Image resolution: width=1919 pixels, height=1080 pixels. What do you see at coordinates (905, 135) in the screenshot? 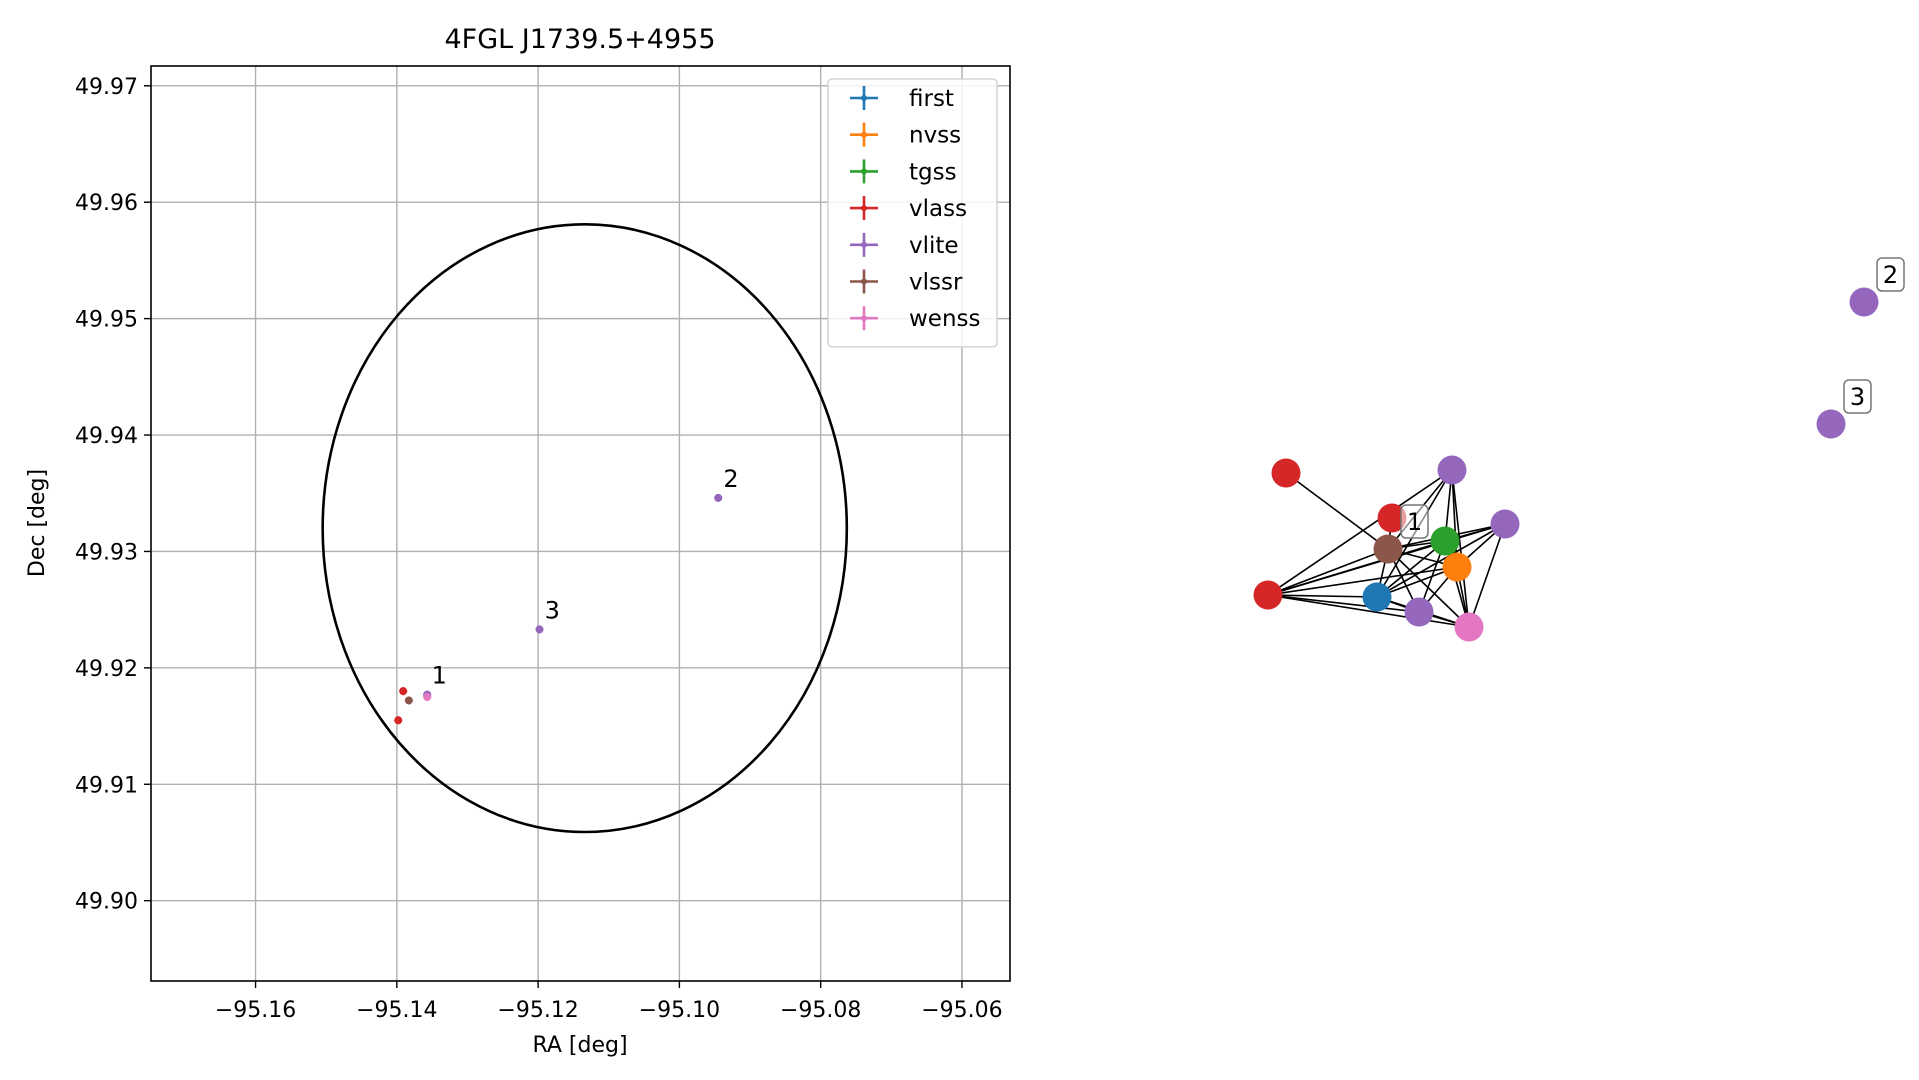
I see `legend-entry-nvss: nvss` at bounding box center [905, 135].